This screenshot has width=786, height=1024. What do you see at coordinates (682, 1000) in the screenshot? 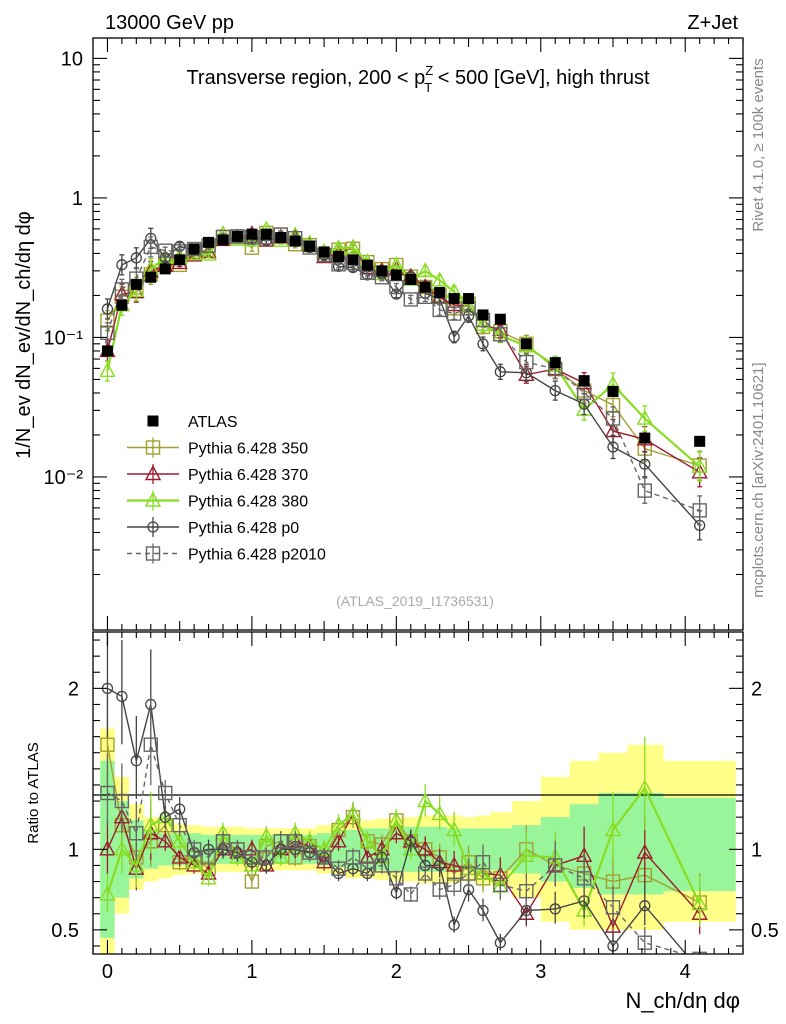
I see `x-axis-label: N_ch/dη dφ` at bounding box center [682, 1000].